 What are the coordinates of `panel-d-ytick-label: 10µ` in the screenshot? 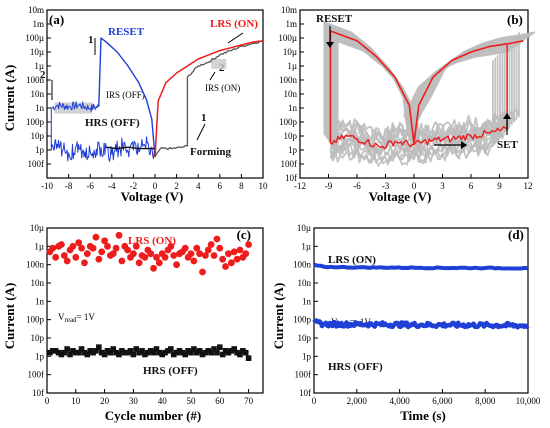 It's located at (304, 228).